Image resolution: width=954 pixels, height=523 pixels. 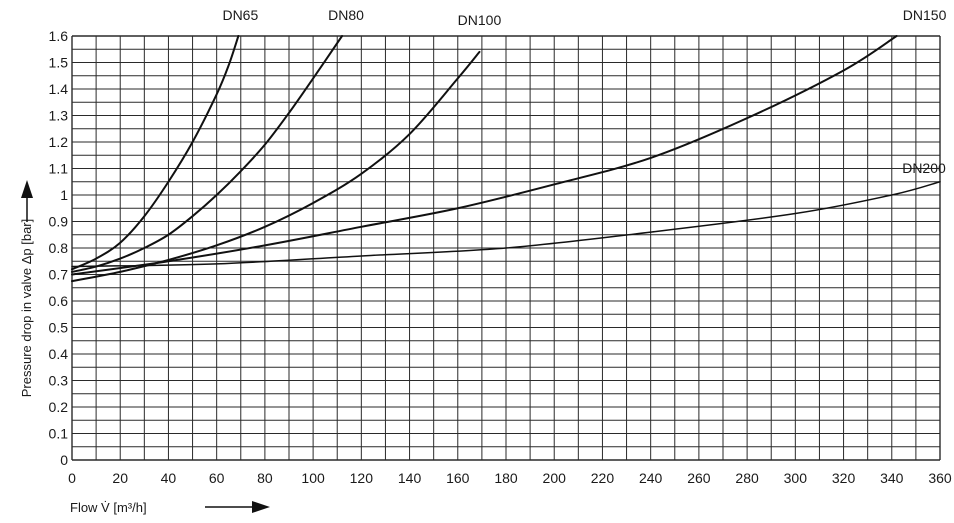 I want to click on series-line-dn80, so click(x=207, y=154).